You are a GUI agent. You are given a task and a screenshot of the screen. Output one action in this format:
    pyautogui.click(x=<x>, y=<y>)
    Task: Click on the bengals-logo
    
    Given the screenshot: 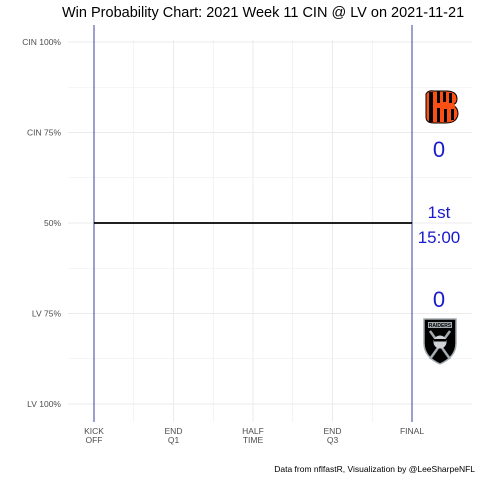 What is the action you would take?
    pyautogui.click(x=442, y=107)
    